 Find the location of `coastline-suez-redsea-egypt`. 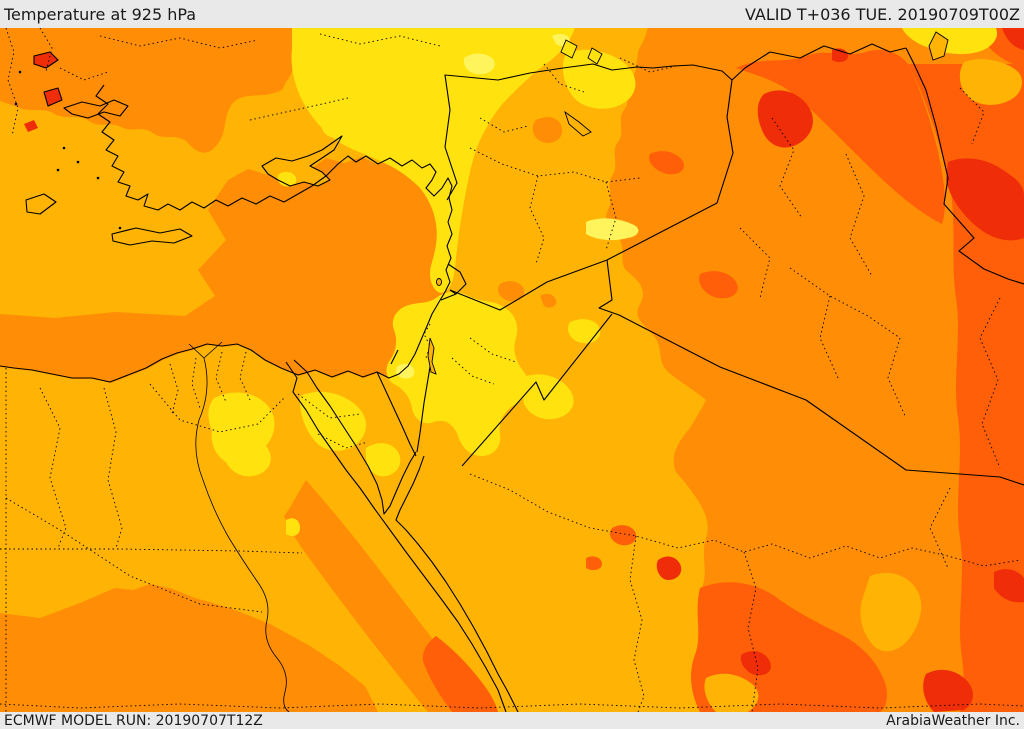

coastline-suez-redsea-egypt is located at coordinates (396, 536).